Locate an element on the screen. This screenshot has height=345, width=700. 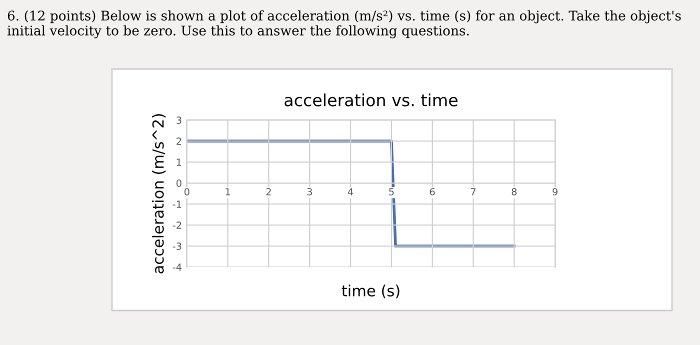
y-axis-title: acceleration (m/s^2) is located at coordinates (159, 194).